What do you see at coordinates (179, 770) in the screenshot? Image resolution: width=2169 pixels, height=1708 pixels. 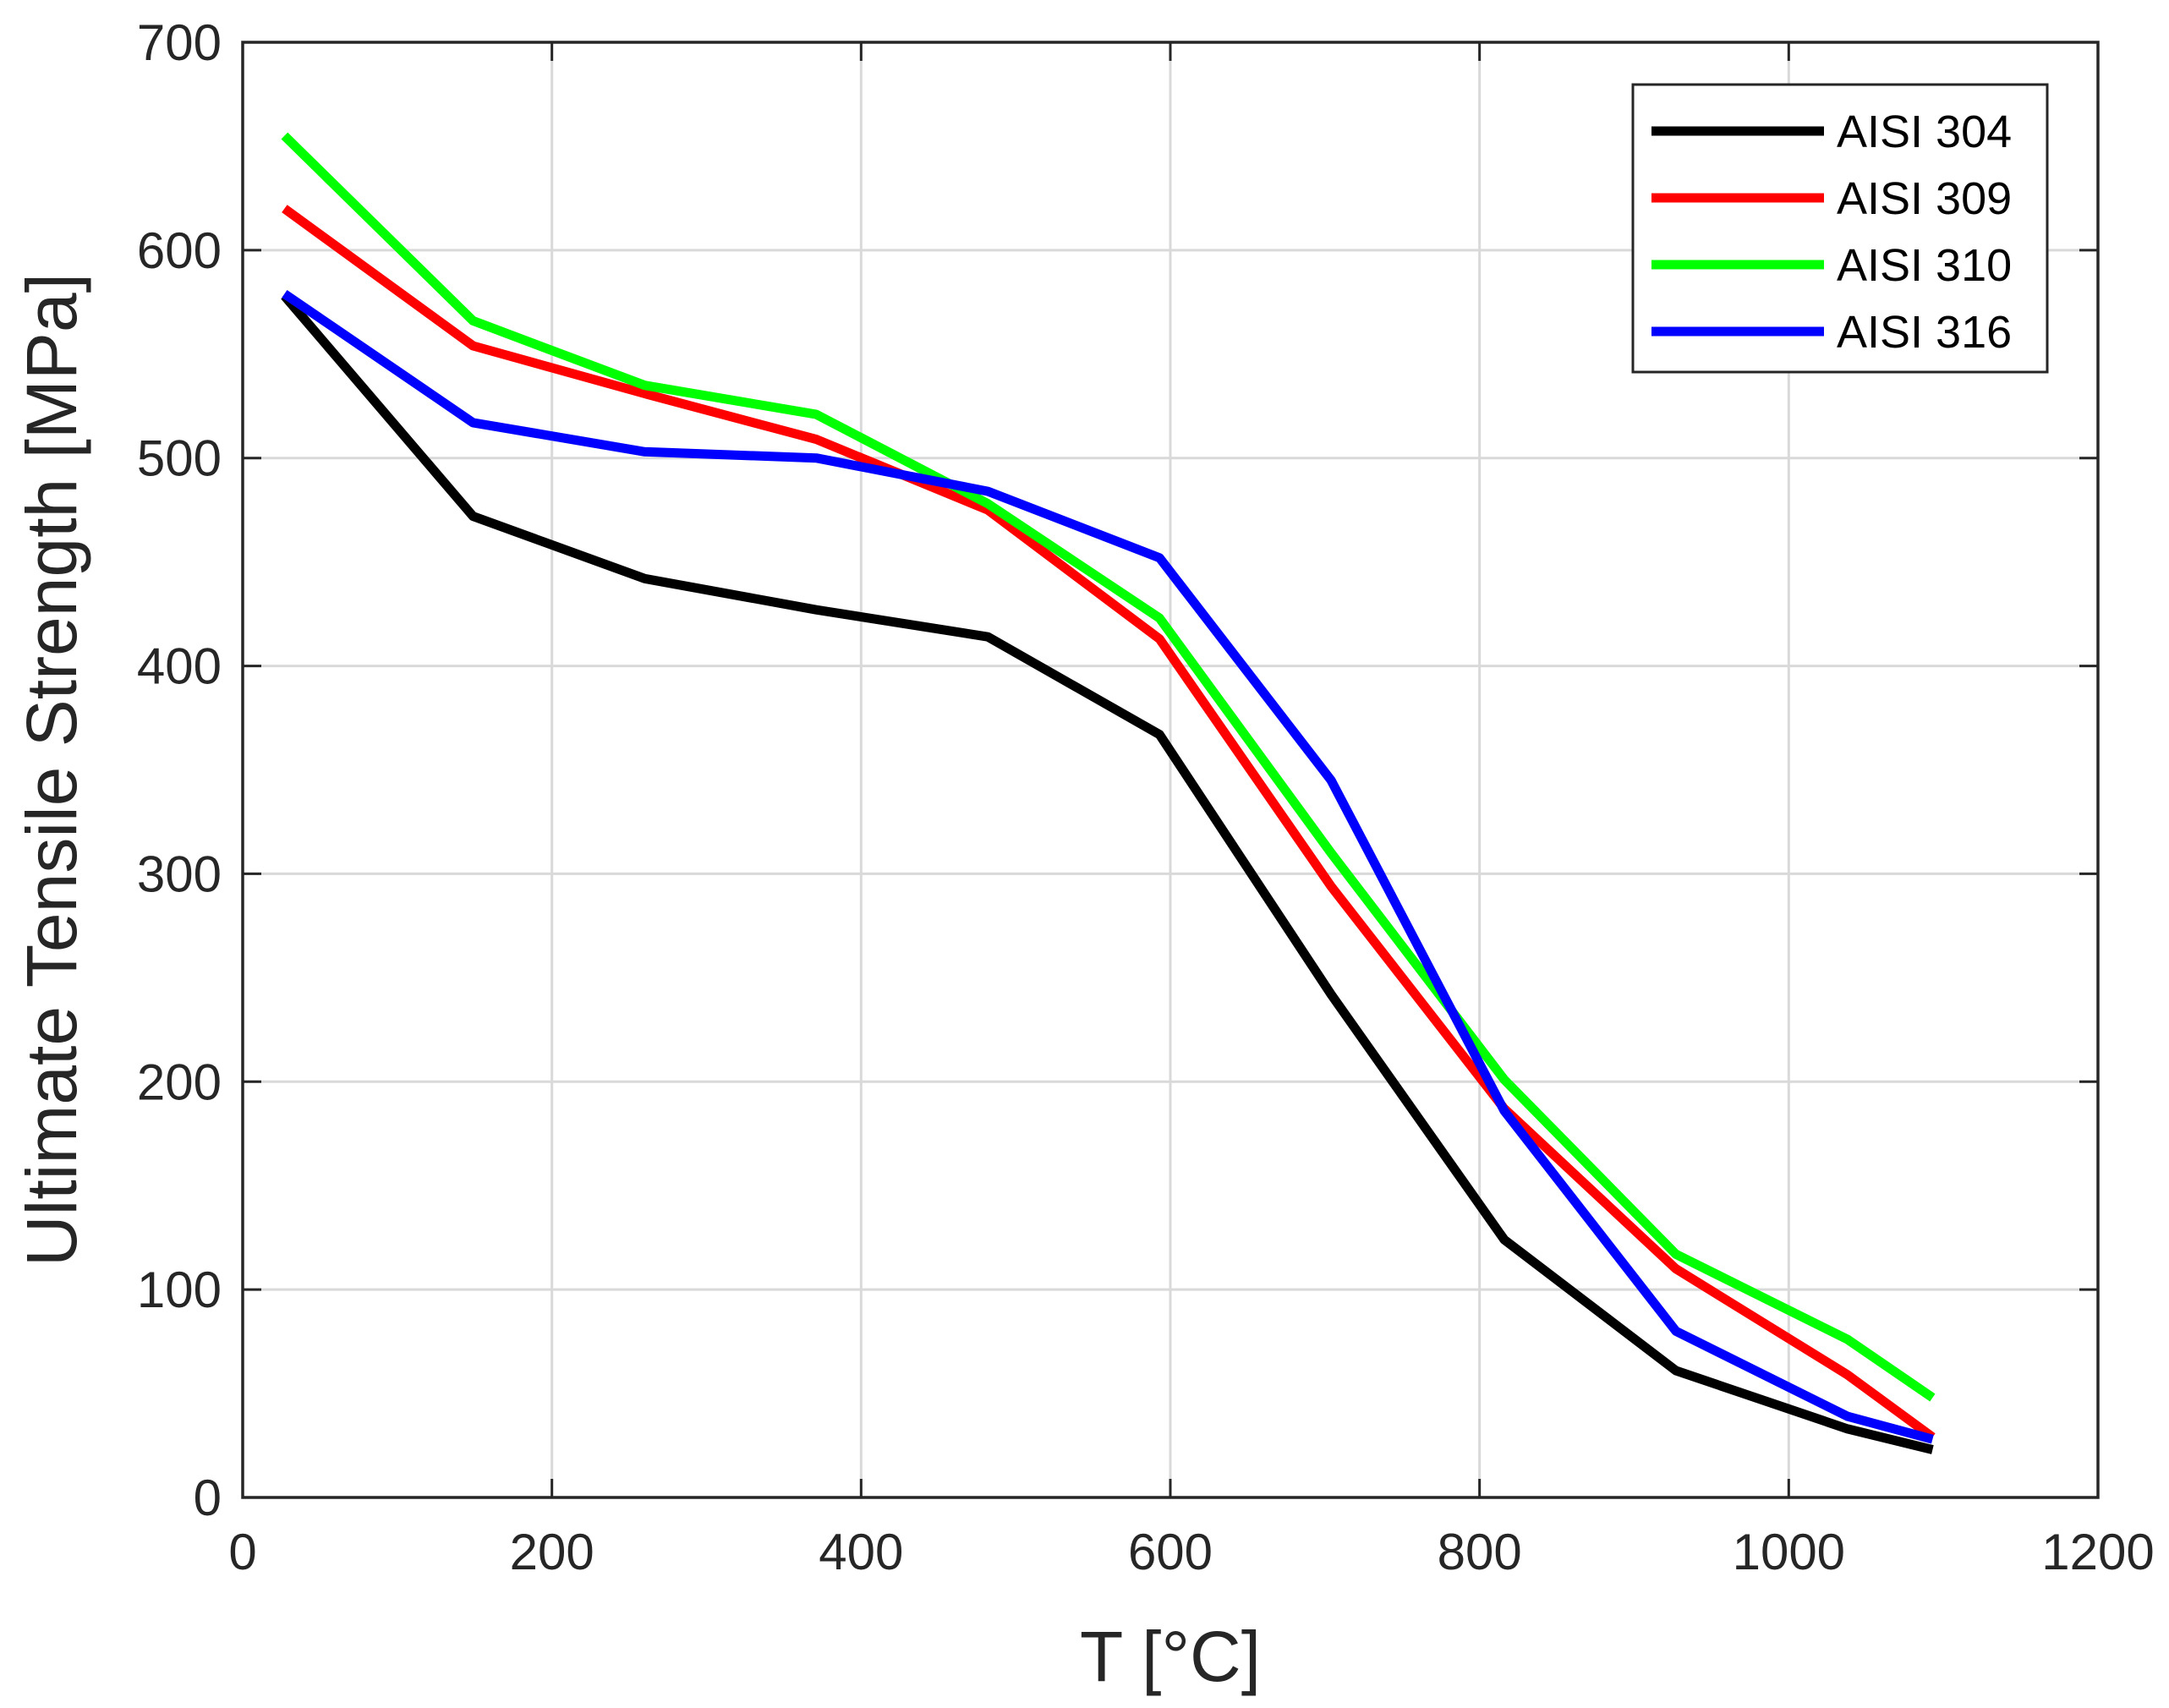 I see `y-tick-labels: 0 100 200 300 400 500 600 700` at bounding box center [179, 770].